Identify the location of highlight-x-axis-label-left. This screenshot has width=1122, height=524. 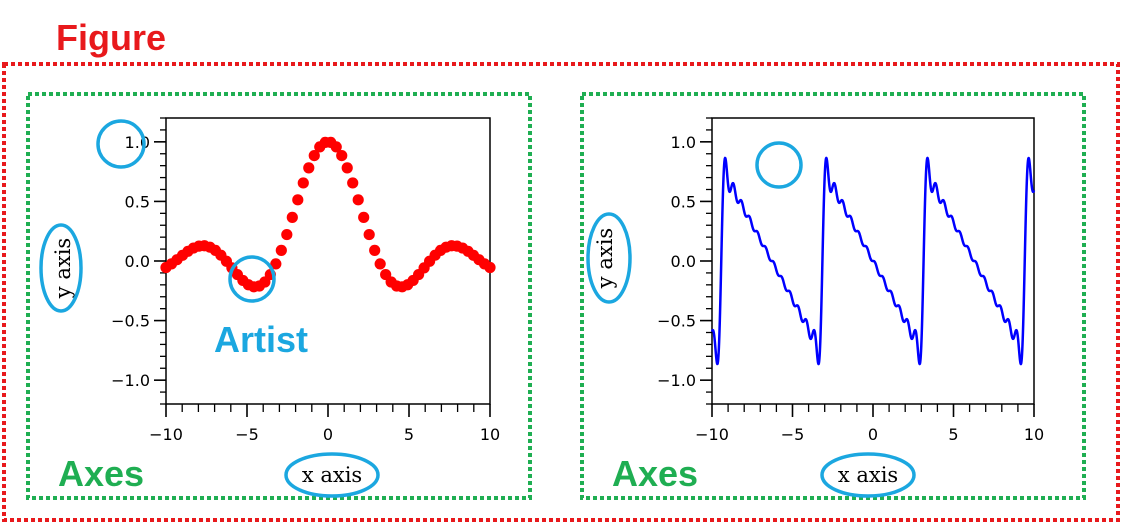
(332, 475).